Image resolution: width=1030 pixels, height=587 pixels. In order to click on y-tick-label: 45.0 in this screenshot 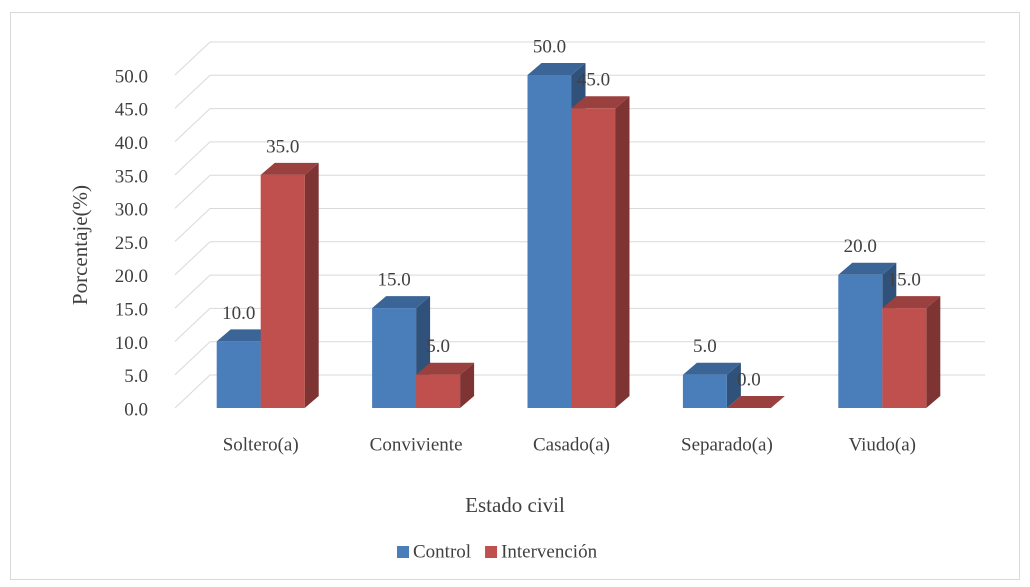, I will do `click(131, 110)`.